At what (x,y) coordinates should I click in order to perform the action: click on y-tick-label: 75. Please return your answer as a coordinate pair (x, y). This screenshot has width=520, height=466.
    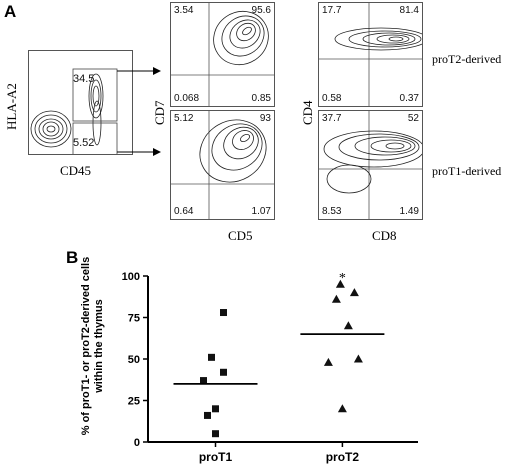
    Looking at the image, I should click on (134, 319).